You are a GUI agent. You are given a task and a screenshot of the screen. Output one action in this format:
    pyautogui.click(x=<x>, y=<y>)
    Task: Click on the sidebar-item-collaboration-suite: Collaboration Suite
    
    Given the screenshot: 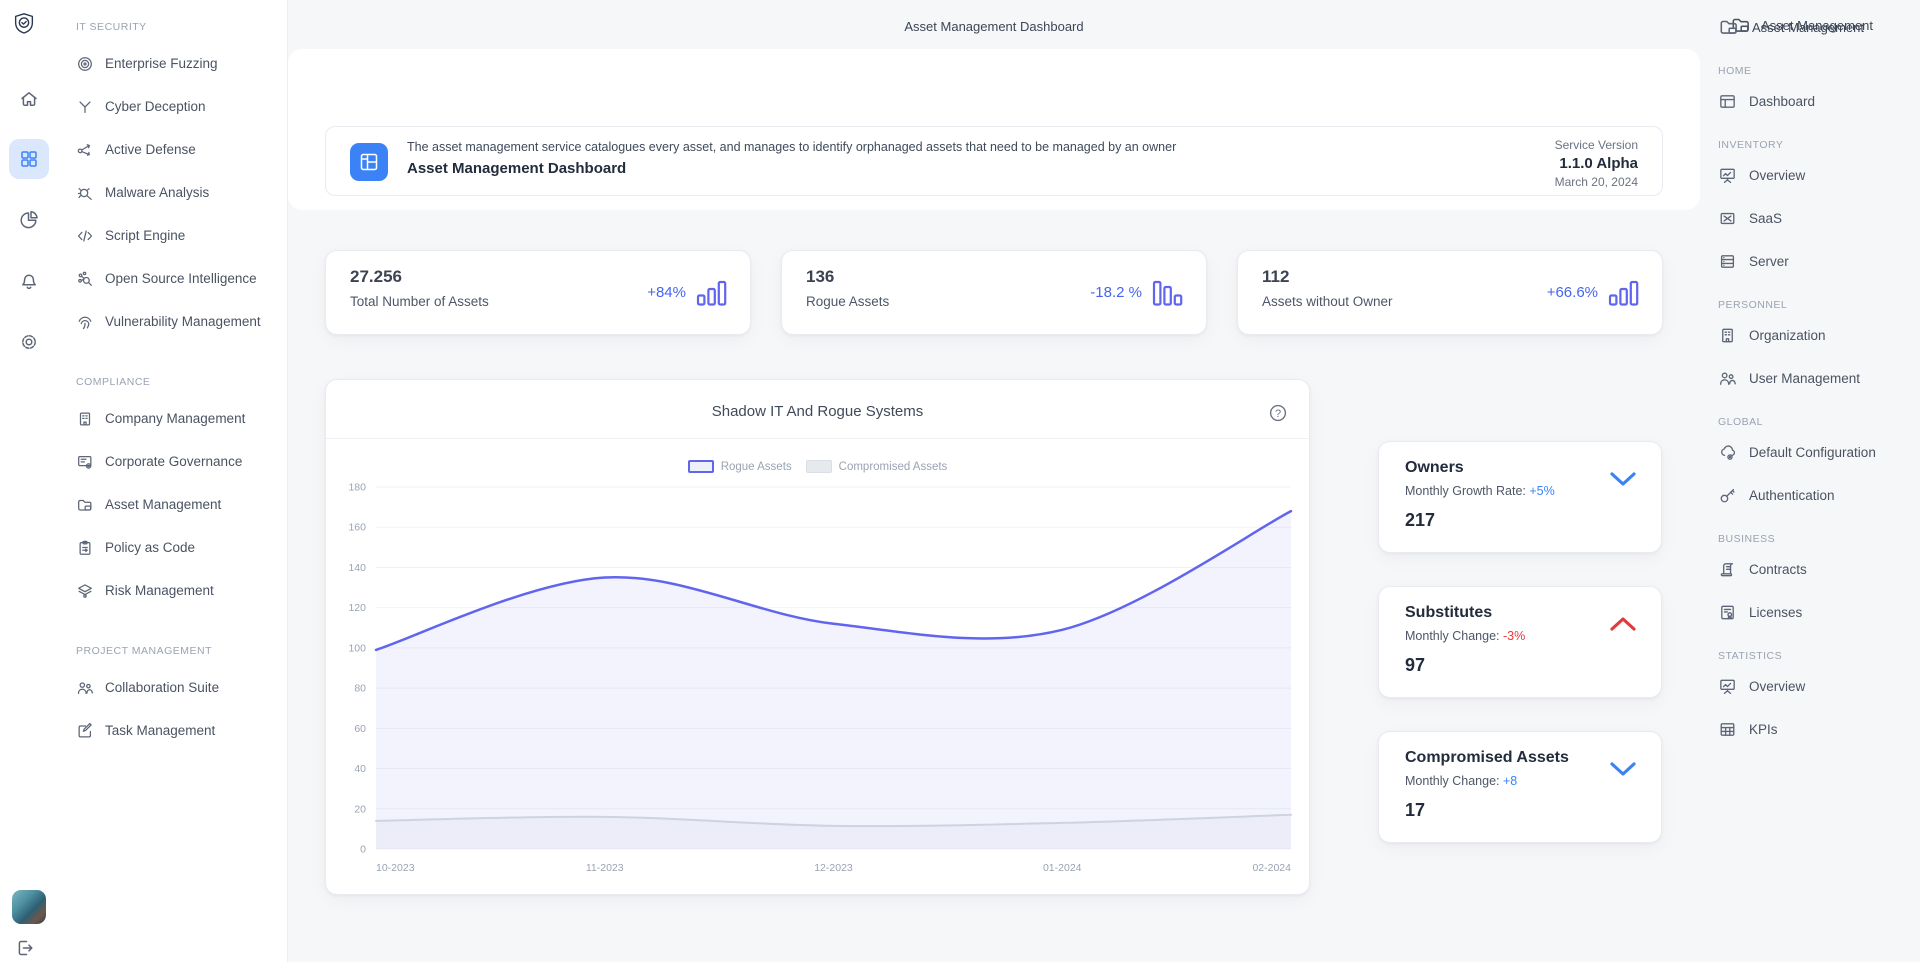 What is the action you would take?
    pyautogui.click(x=181, y=687)
    